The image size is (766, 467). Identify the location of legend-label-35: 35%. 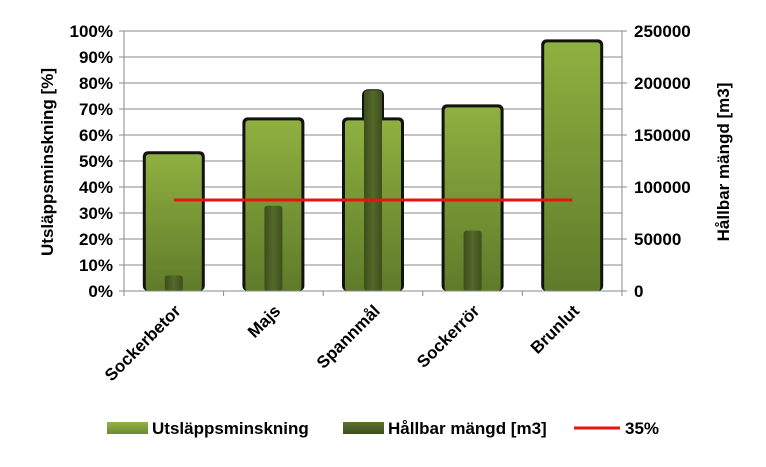
(642, 428).